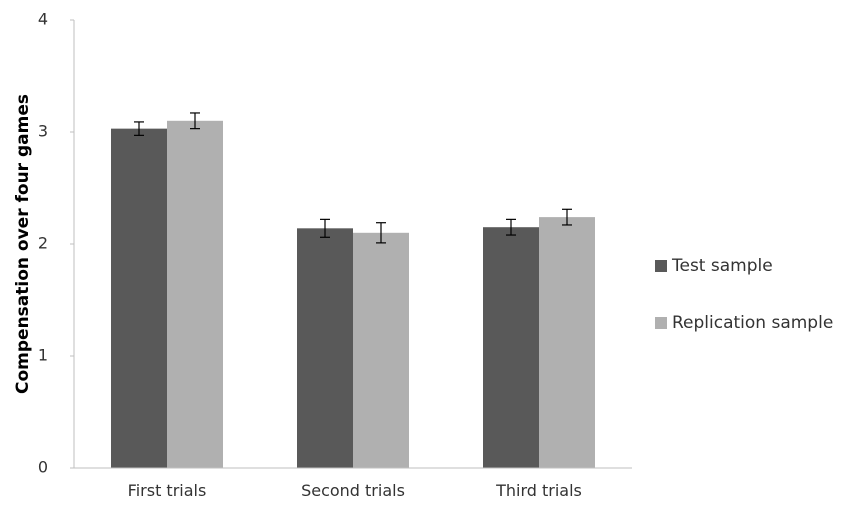 Image resolution: width=858 pixels, height=508 pixels. I want to click on x-tick-label: First trials, so click(167, 490).